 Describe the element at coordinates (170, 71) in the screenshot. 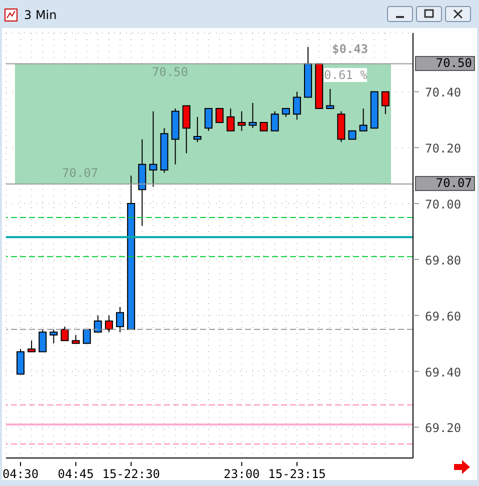

I see `annotation: 70.50` at that location.